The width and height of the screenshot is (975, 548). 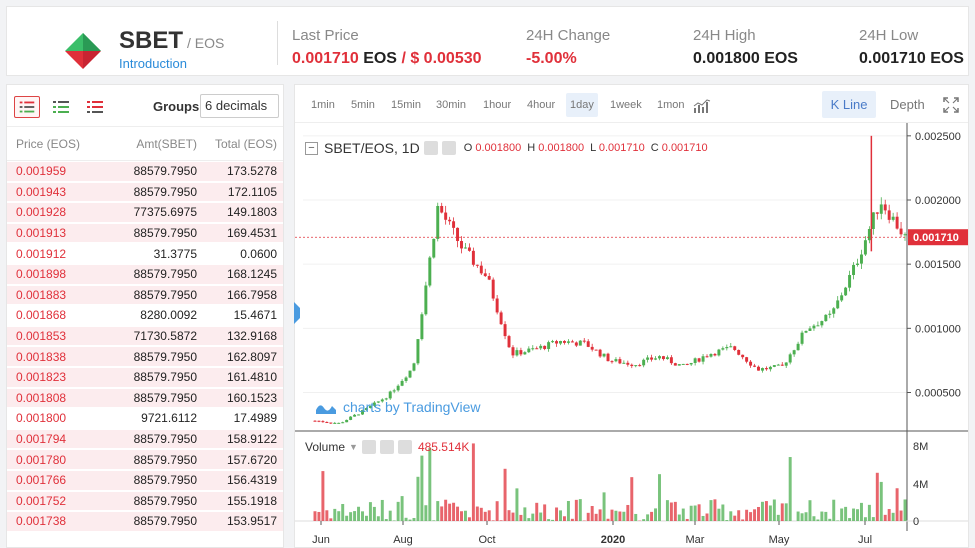 I want to click on timeframe-1mon: 1mon, so click(x=671, y=105).